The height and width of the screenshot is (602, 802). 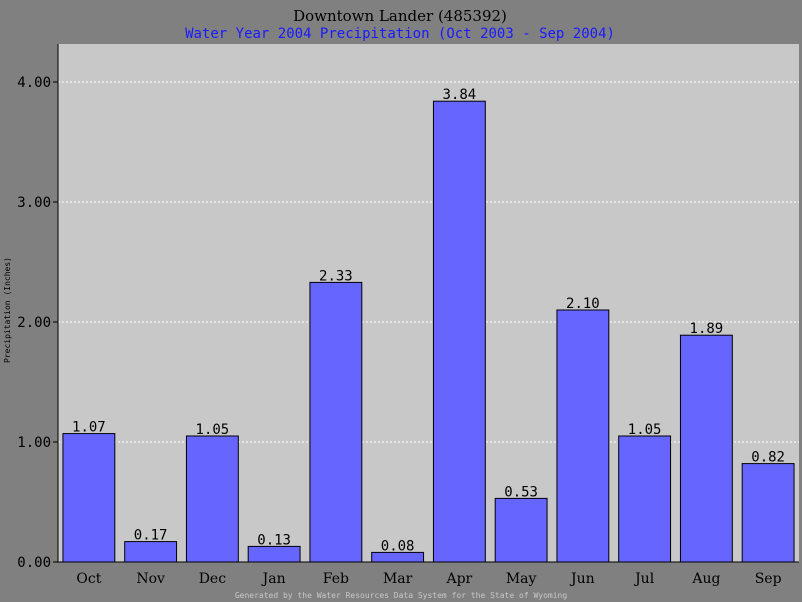 What do you see at coordinates (274, 540) in the screenshot?
I see `value-label: 0.13` at bounding box center [274, 540].